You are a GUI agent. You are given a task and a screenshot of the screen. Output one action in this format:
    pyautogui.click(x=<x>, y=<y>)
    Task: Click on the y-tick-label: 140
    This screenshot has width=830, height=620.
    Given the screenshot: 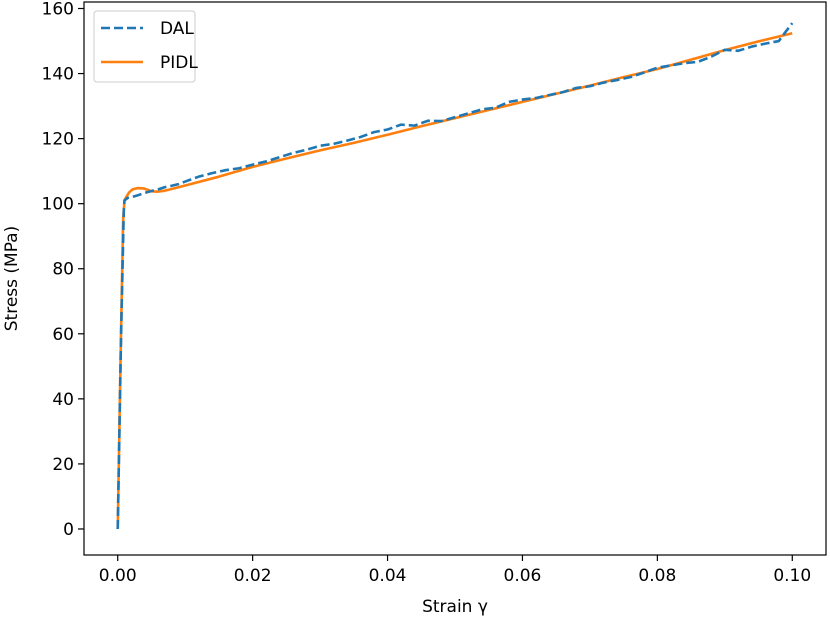 What is the action you would take?
    pyautogui.click(x=58, y=75)
    